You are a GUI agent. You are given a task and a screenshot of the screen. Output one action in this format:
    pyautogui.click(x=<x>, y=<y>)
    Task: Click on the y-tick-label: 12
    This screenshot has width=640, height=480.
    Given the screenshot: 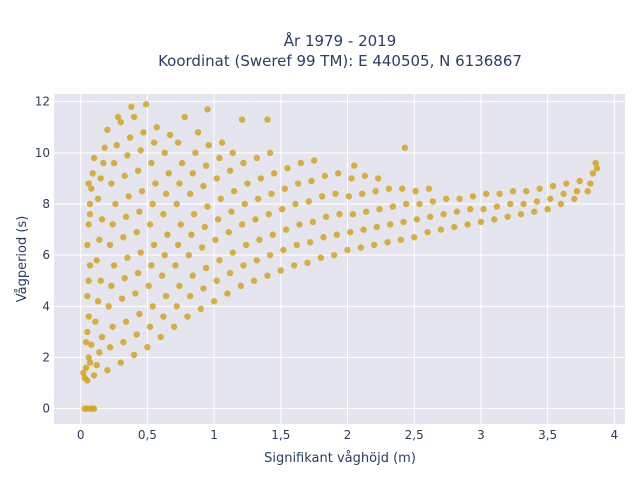 What is the action you would take?
    pyautogui.click(x=42, y=102)
    